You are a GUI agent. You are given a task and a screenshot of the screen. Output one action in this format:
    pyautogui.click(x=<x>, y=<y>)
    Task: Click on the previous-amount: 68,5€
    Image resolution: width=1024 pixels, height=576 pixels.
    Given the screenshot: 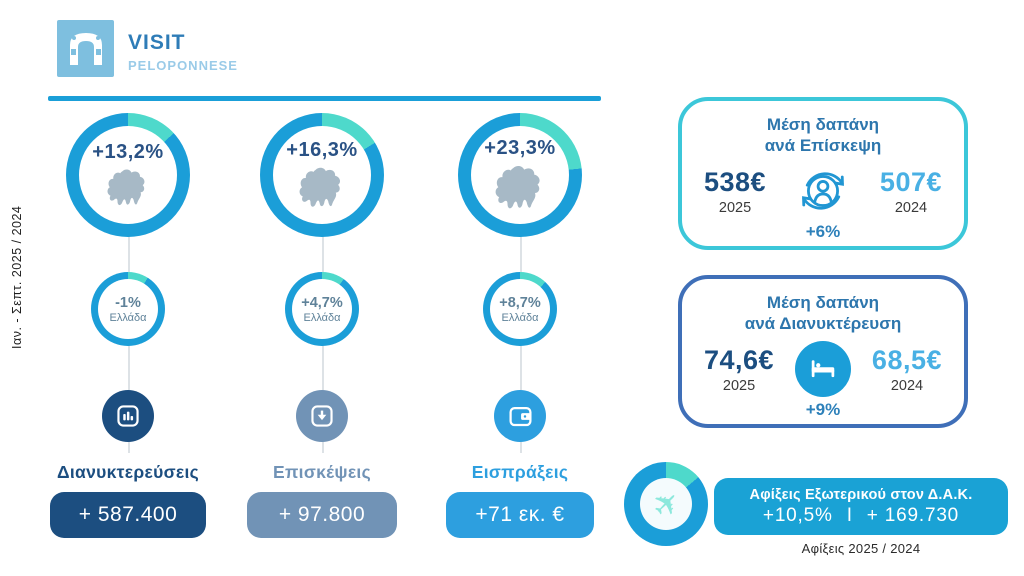 What is the action you would take?
    pyautogui.click(x=906, y=359)
    